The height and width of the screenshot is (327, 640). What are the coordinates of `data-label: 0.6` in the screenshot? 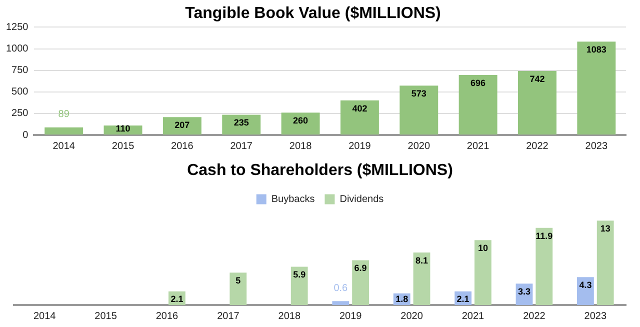 It's located at (341, 288).